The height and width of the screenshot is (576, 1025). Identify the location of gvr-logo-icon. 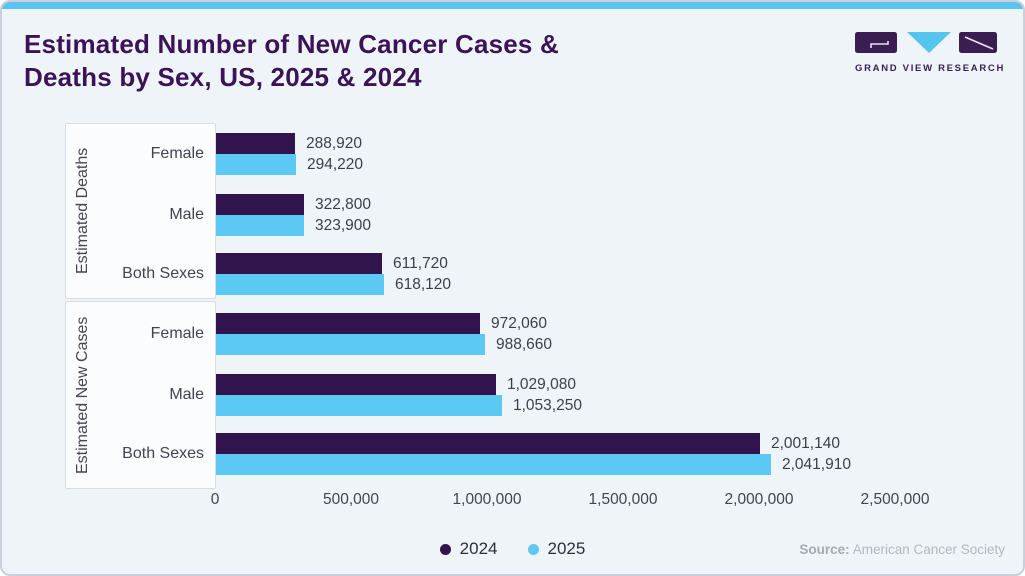
(926, 42).